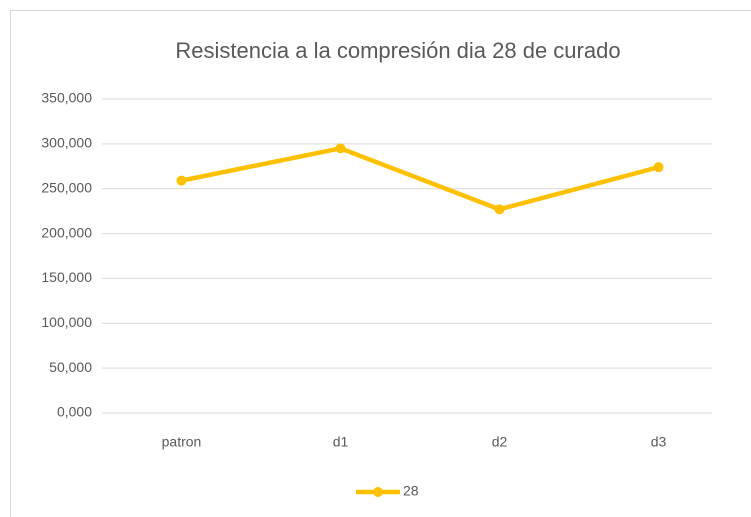 The width and height of the screenshot is (751, 517). Describe the element at coordinates (66, 98) in the screenshot. I see `y-tick-label: 350,000` at that location.